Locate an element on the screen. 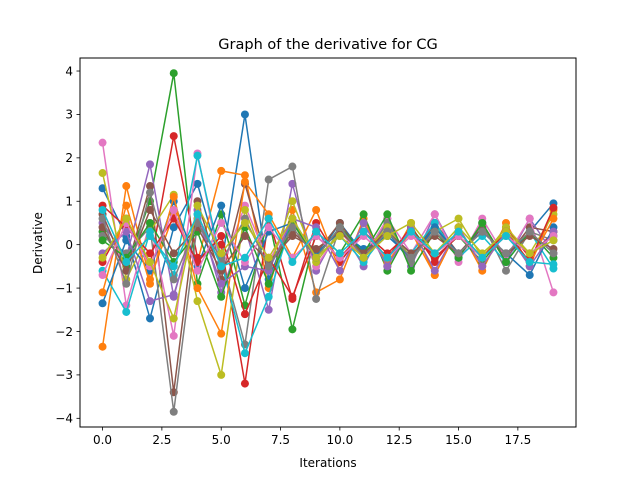 Image resolution: width=640 pixels, height=484 pixels. x-axis-label: Iterations is located at coordinates (327, 463).